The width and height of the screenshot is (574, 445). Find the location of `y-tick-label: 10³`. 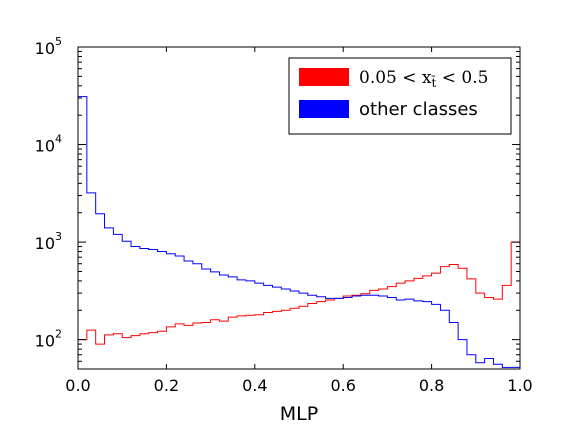

y-tick-label: 10³ is located at coordinates (48, 241).